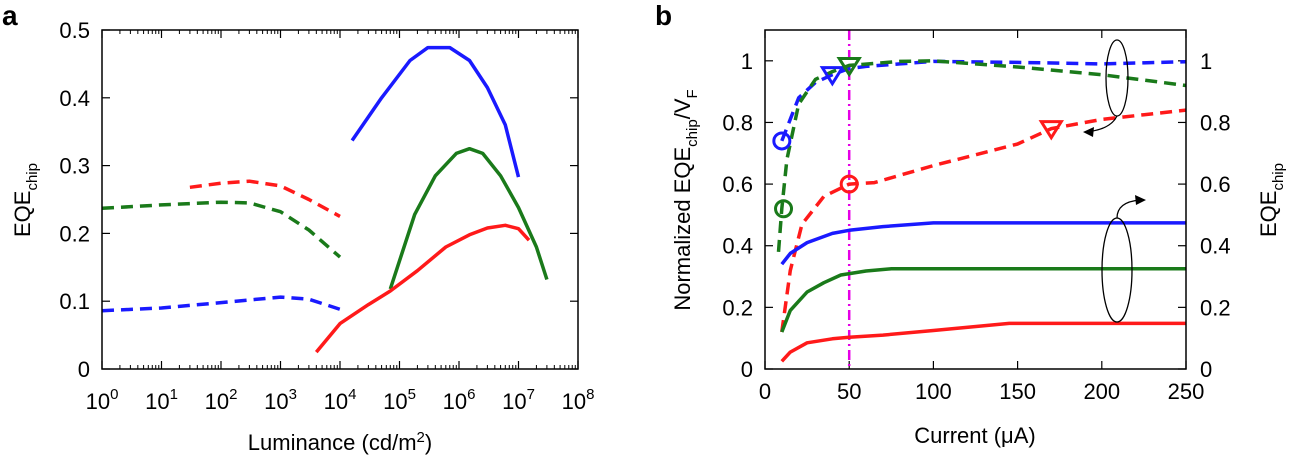 The height and width of the screenshot is (465, 1298). What do you see at coordinates (849, 391) in the screenshot?
I see `b-x-tick-label: 50` at bounding box center [849, 391].